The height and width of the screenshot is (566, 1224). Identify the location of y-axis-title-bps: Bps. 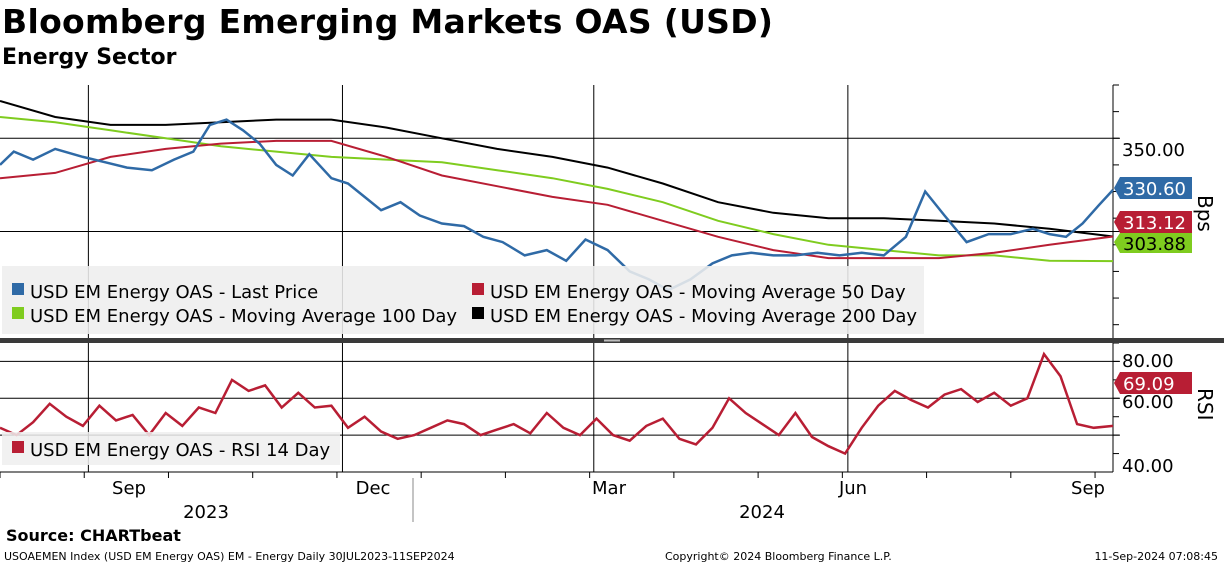
(1205, 213).